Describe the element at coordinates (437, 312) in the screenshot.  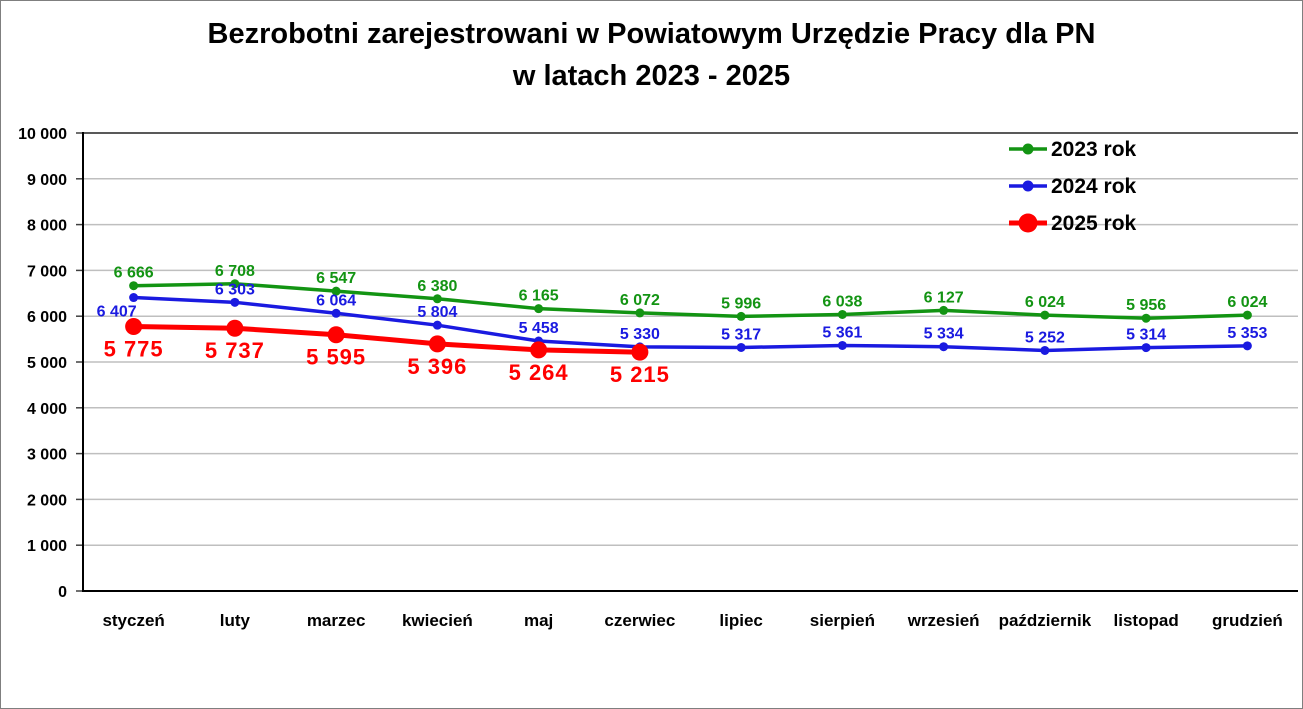
I see `data-label: 5 804` at that location.